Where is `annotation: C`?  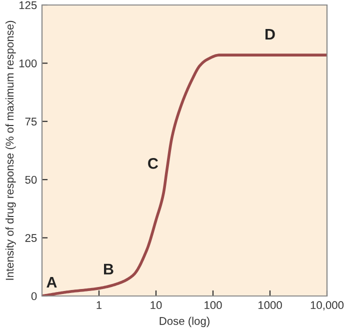
annotation: C is located at coordinates (153, 163).